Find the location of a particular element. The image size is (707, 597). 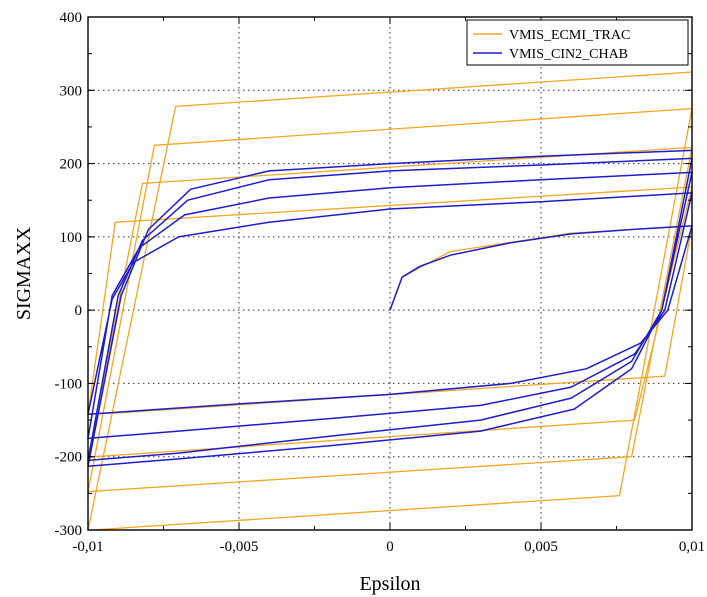

y-tick-label: 400 is located at coordinates (71, 18).